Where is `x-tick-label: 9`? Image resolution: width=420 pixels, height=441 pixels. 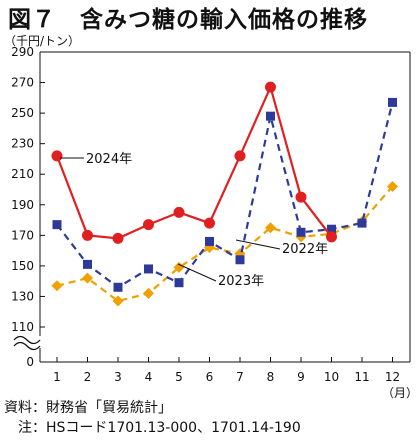 x-tick-label: 9 is located at coordinates (301, 377).